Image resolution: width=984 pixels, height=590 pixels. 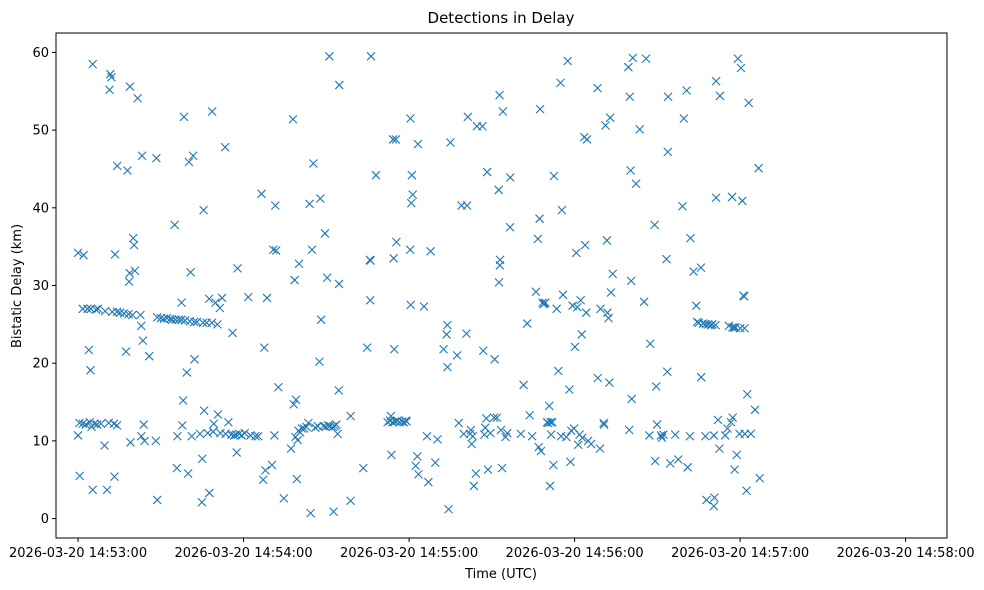 What do you see at coordinates (40, 286) in the screenshot?
I see `y-tick-label: 30` at bounding box center [40, 286].